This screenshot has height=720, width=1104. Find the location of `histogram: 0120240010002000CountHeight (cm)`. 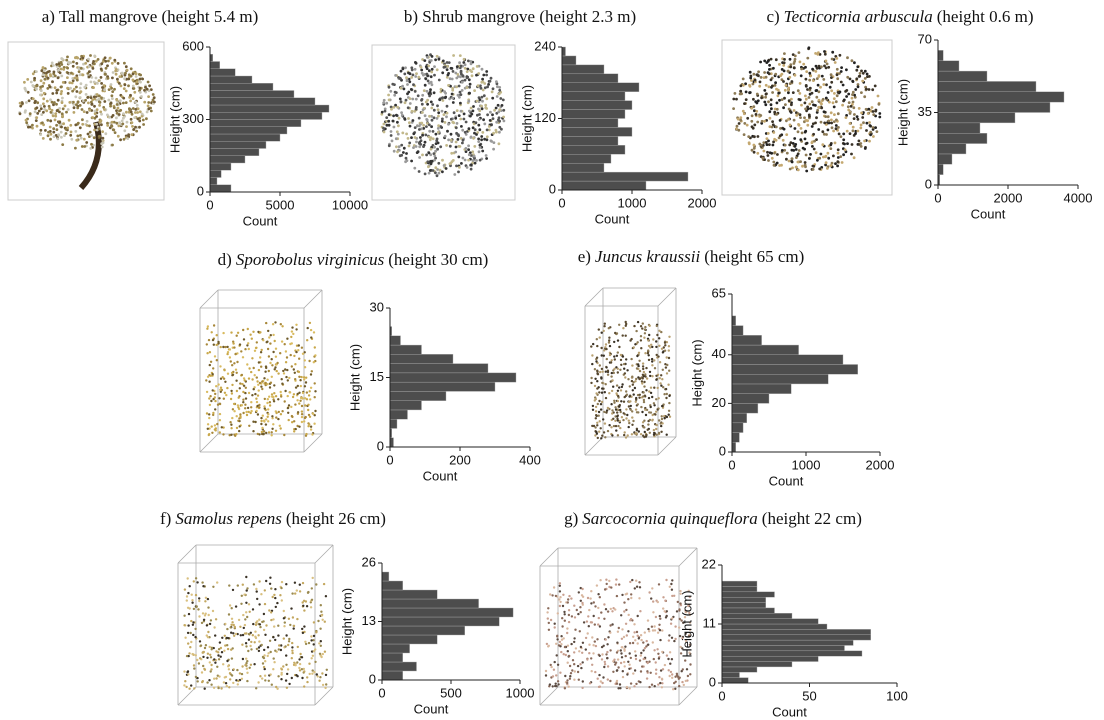

histogram: 0120240010002000CountHeight (cm) is located at coordinates (617, 132).